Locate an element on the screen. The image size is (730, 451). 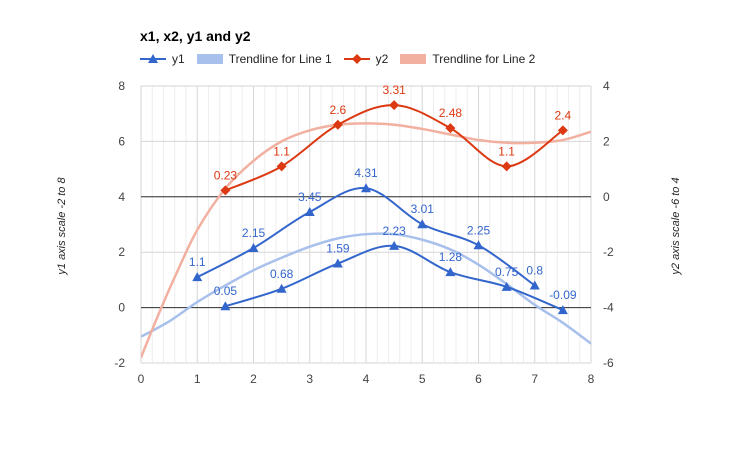
x-tick-label: 6 is located at coordinates (478, 379).